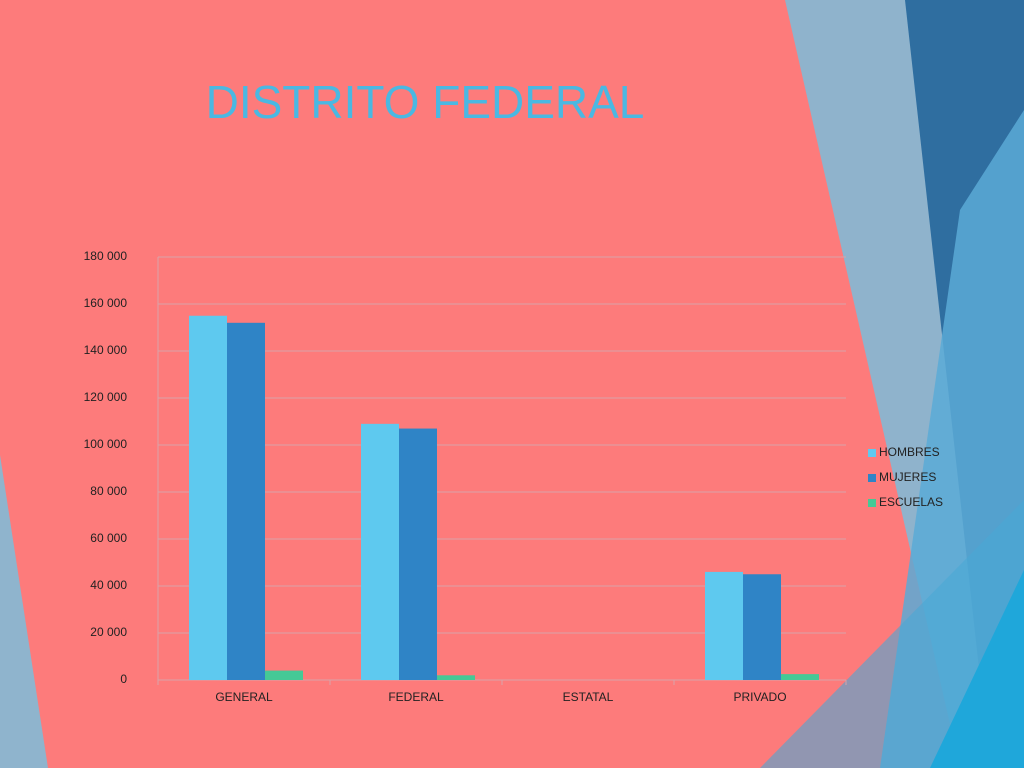 The height and width of the screenshot is (768, 1024). Describe the element at coordinates (911, 502) in the screenshot. I see `legend-label: ESCUELAS` at that location.